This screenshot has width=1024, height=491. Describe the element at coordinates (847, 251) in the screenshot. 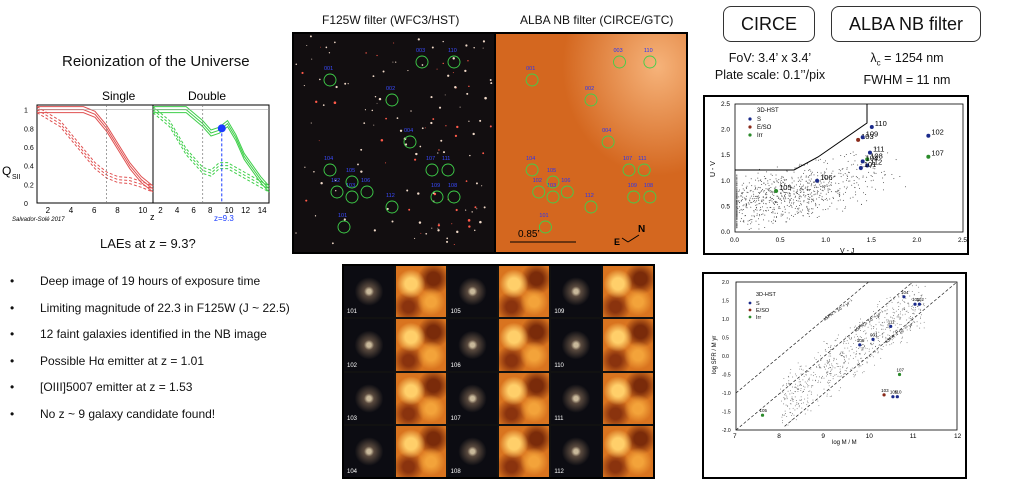

I see `uvj-xlabel: V - J` at that location.